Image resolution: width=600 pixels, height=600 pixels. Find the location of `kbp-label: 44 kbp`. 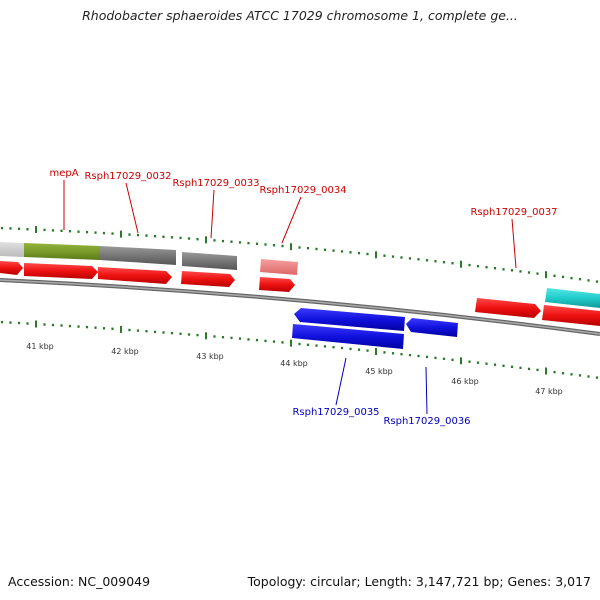

kbp-label: 44 kbp is located at coordinates (294, 363).